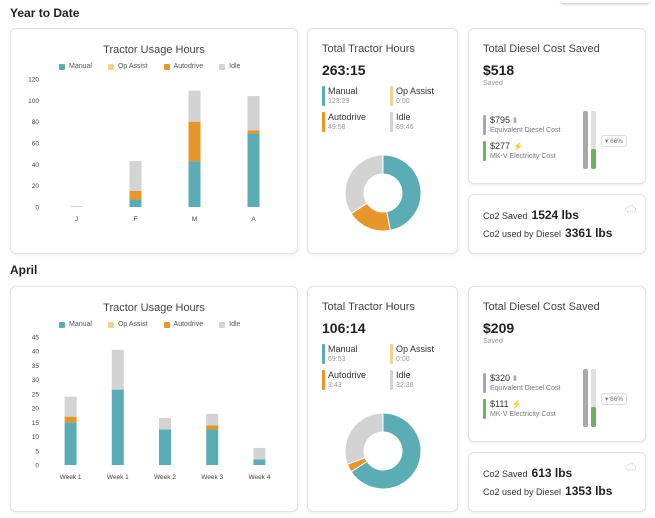  I want to click on window-edge, so click(605, 2).